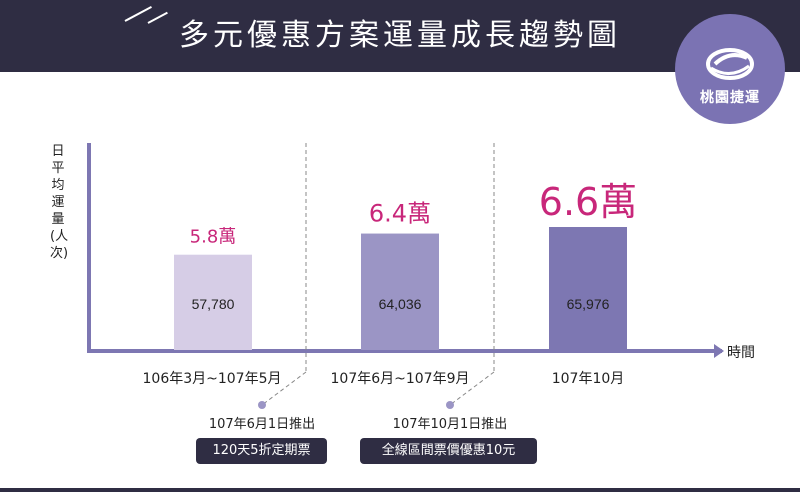  I want to click on bar-highlight-label: 6.4萬, so click(400, 214).